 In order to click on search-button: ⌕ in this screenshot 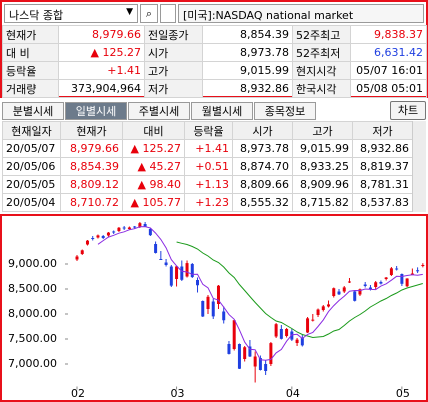, I will do `click(149, 13)`.